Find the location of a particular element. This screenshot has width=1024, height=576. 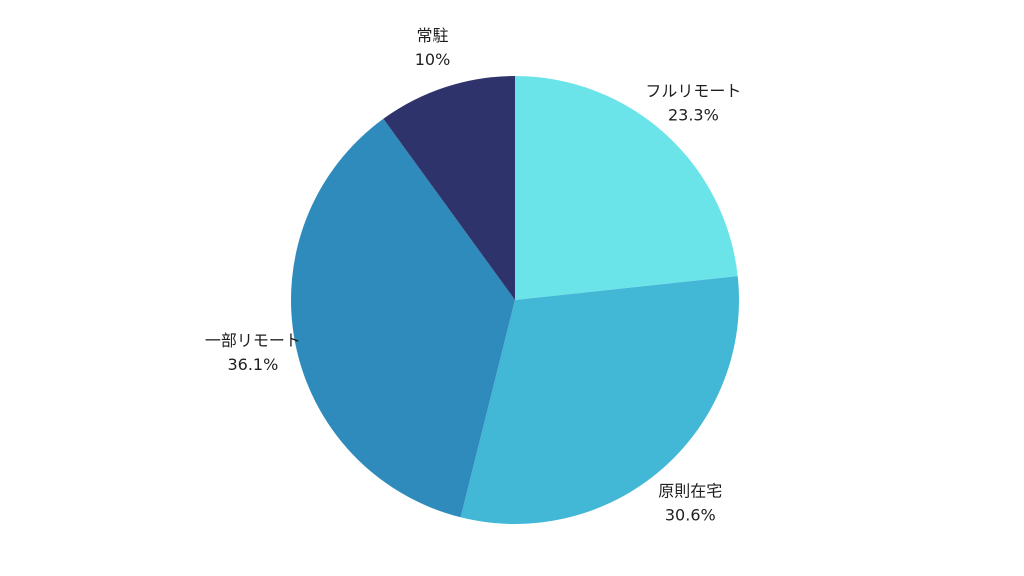

slice-label-3: 常駐 is located at coordinates (432, 35).